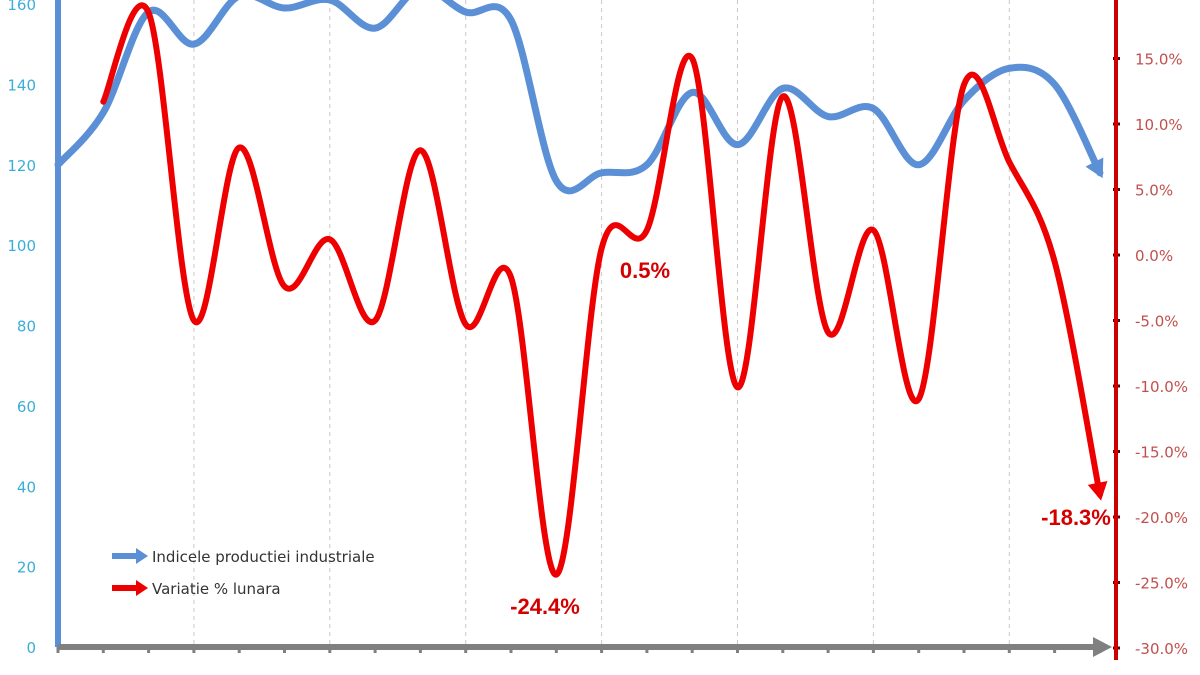 The image size is (1200, 675). I want to click on annotation-label: 0.5%, so click(645, 270).